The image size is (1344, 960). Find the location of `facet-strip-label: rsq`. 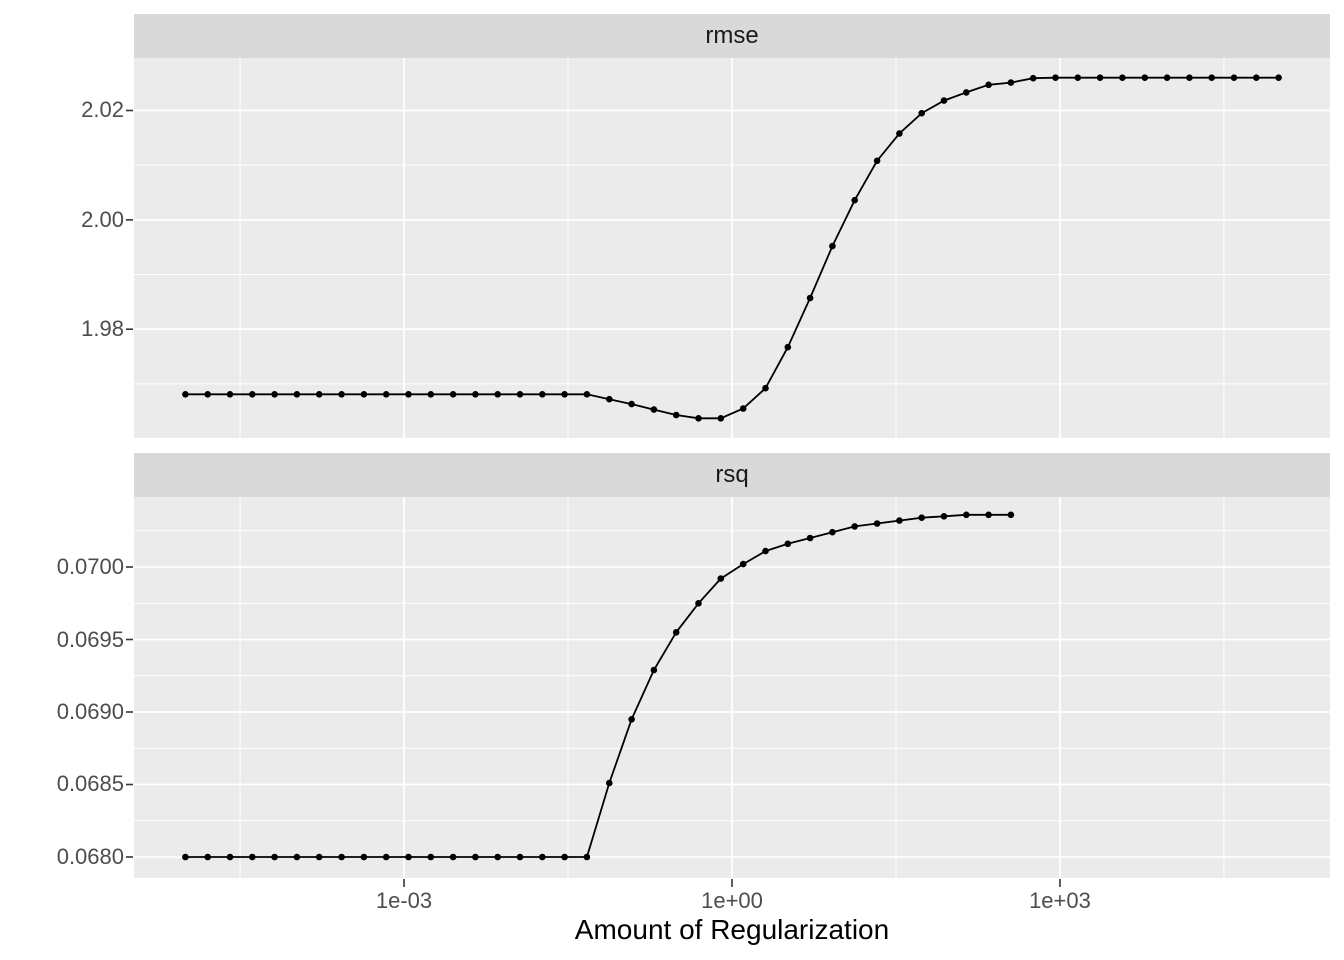

facet-strip-label: rsq is located at coordinates (732, 474).